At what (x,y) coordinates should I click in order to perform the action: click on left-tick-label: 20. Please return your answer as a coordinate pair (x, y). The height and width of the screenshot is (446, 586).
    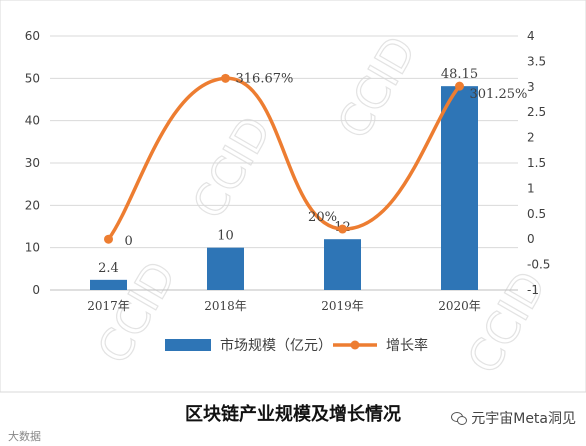
    Looking at the image, I should click on (32, 205).